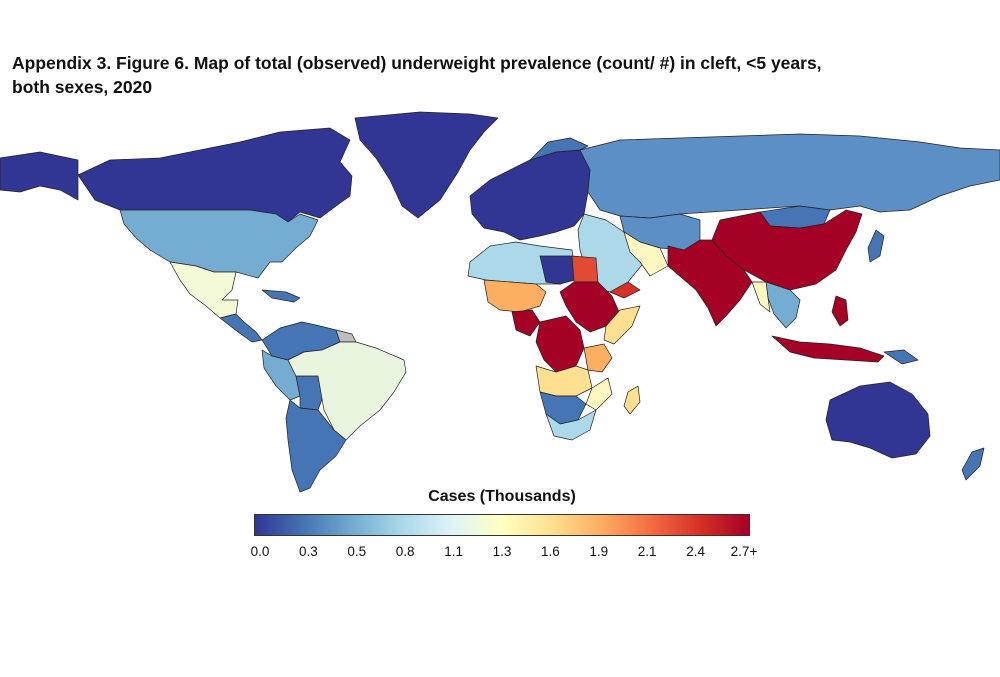  Describe the element at coordinates (876, 246) in the screenshot. I see `region-japan` at that location.